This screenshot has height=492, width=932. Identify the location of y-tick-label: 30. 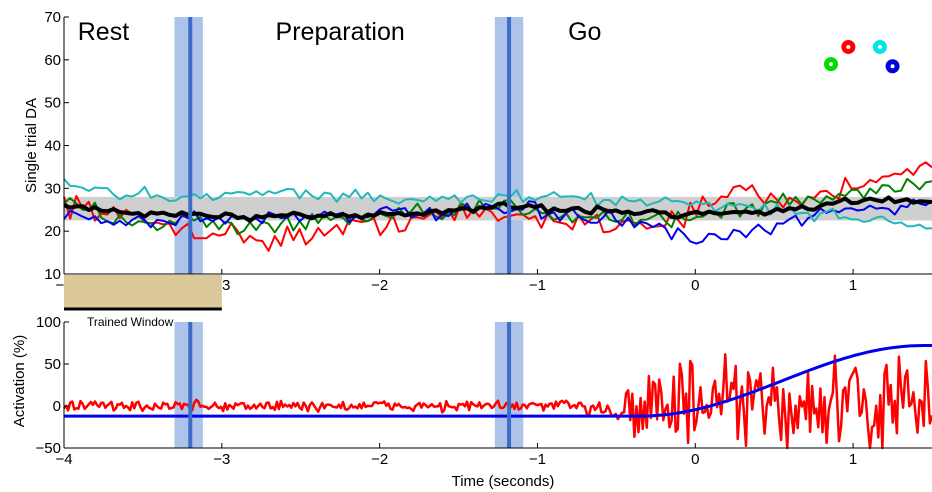
(52, 188).